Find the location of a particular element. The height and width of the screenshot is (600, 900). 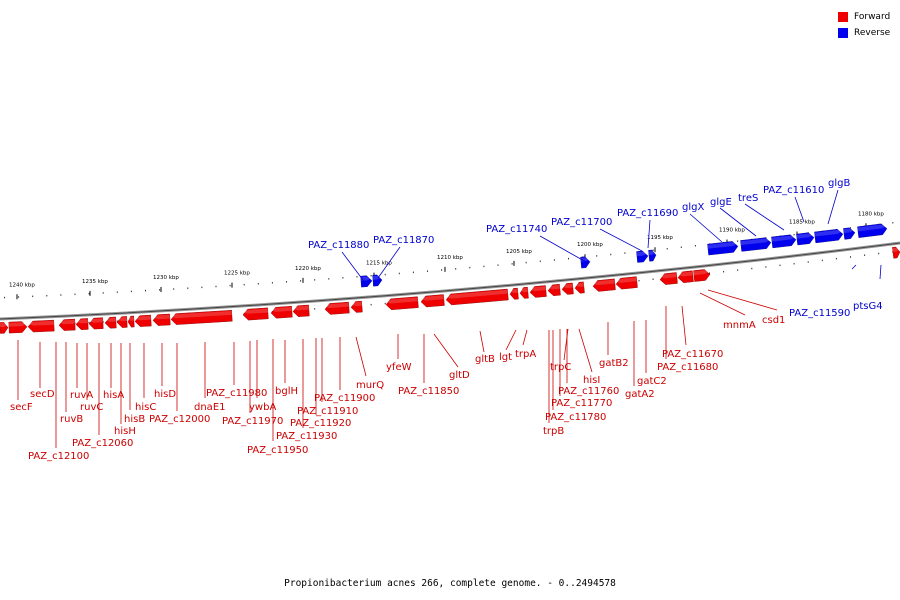

reverse-gene-label: PAZ_c11690 is located at coordinates (647, 213).